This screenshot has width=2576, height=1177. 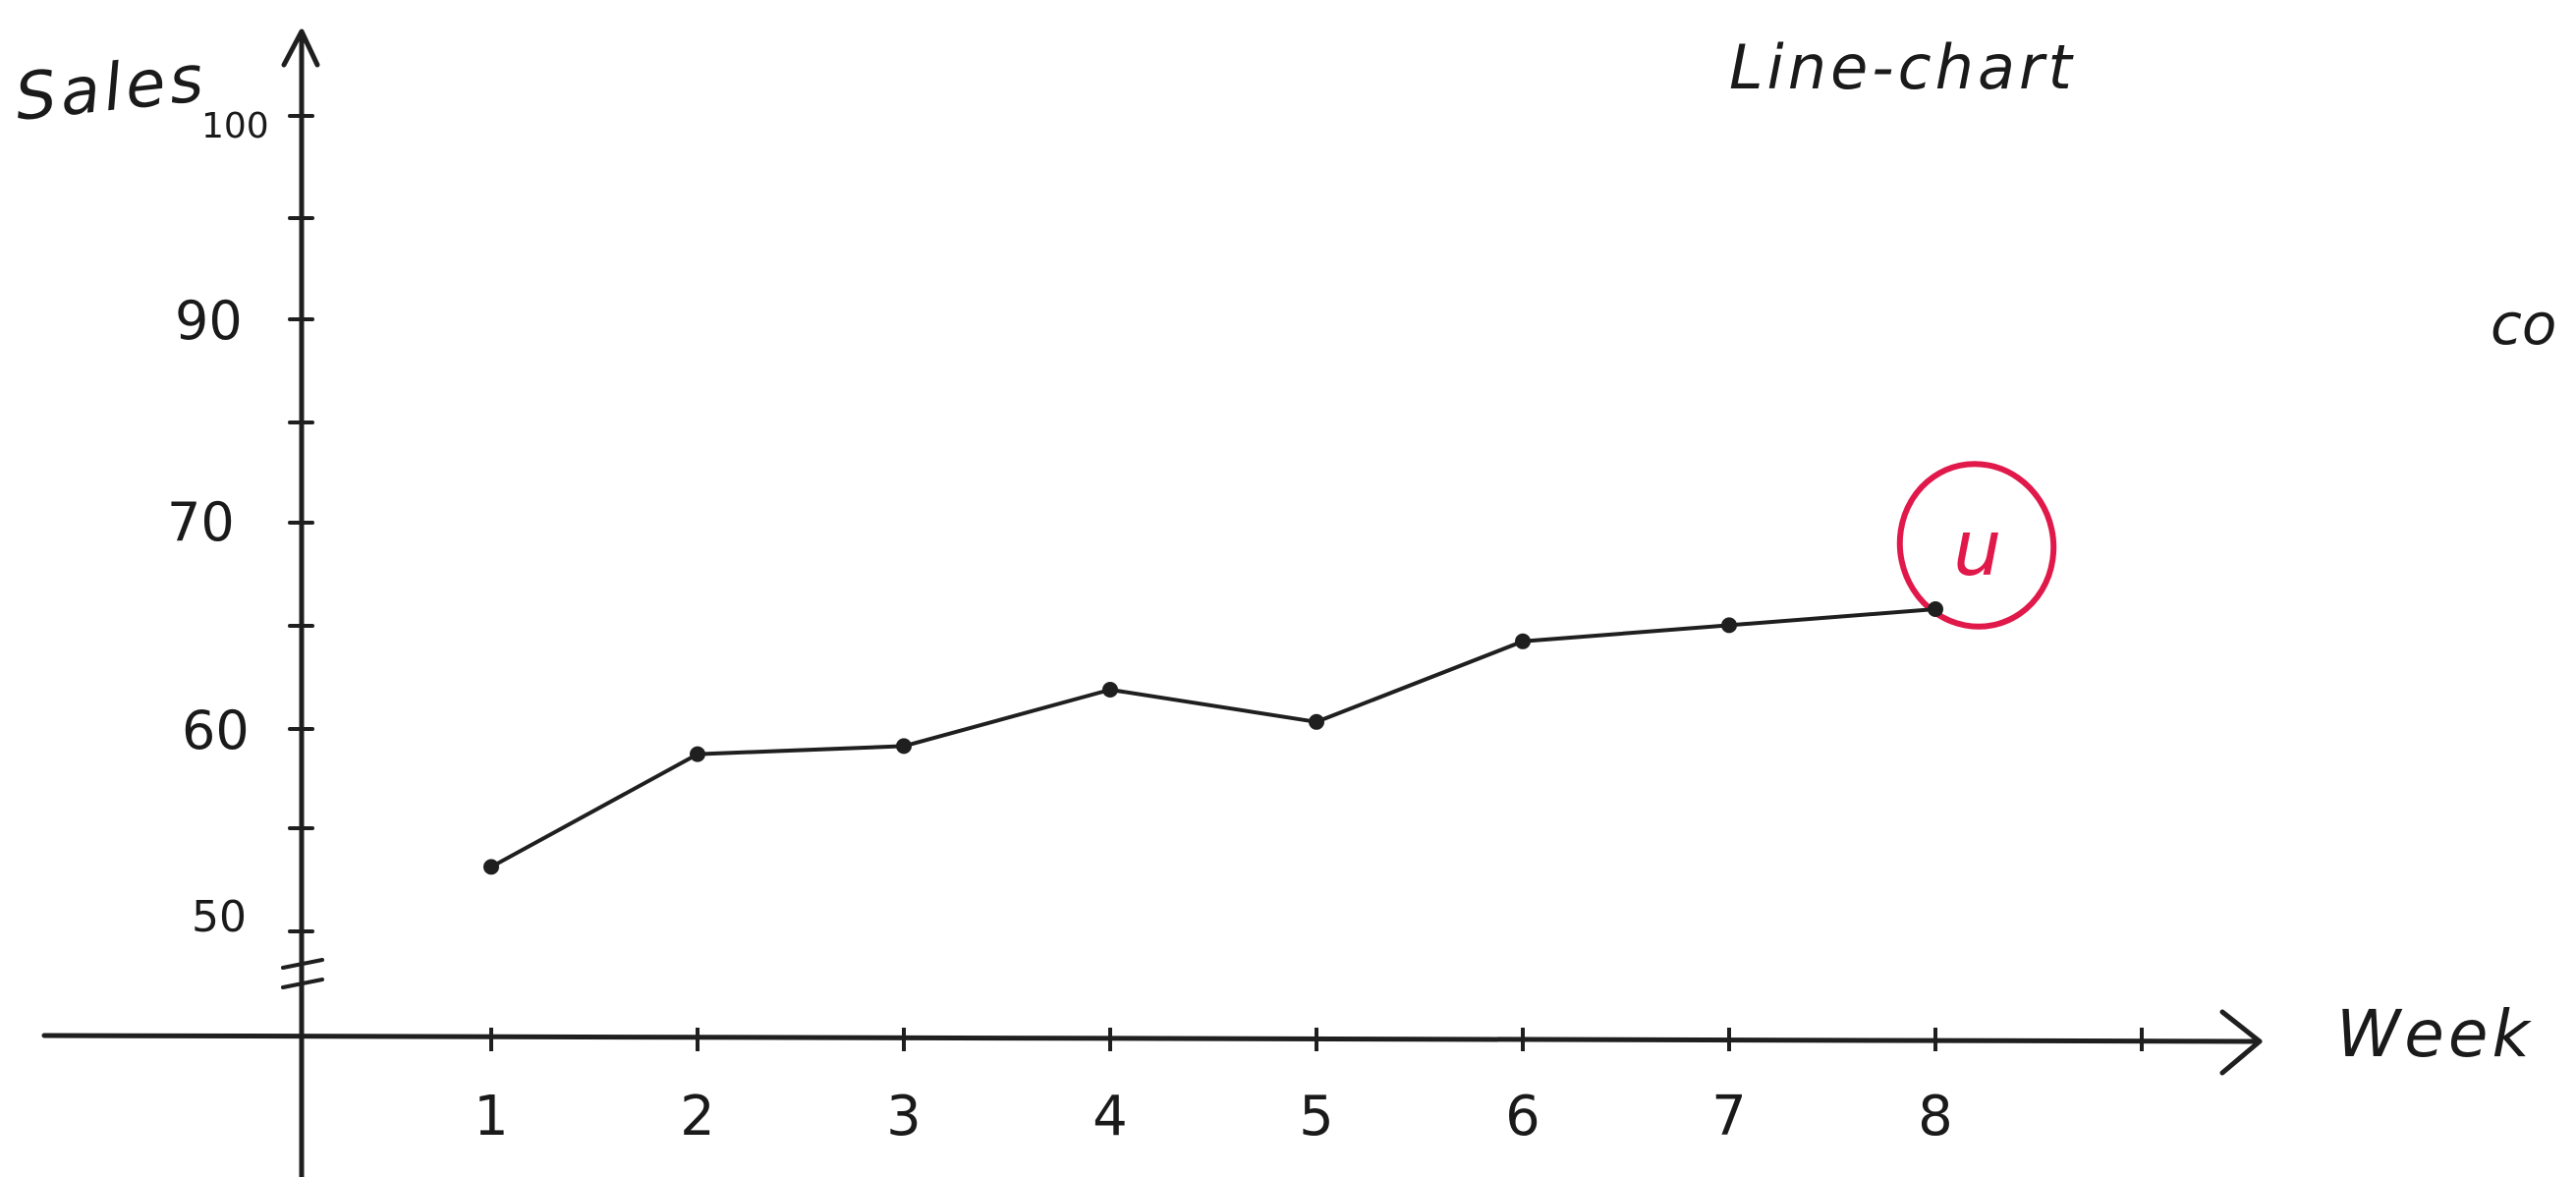 What do you see at coordinates (1729, 1117) in the screenshot?
I see `x-tick-label: 7` at bounding box center [1729, 1117].